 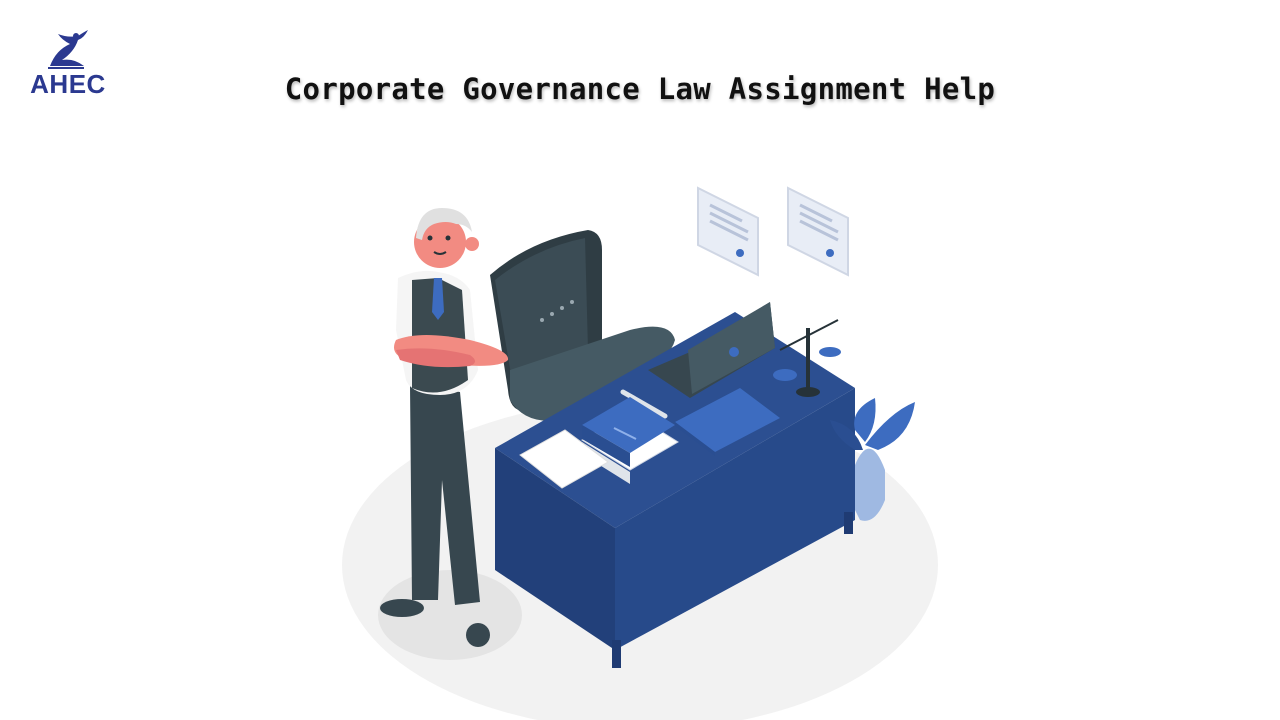 I want to click on scale-of-justice-icon, so click(x=807, y=358).